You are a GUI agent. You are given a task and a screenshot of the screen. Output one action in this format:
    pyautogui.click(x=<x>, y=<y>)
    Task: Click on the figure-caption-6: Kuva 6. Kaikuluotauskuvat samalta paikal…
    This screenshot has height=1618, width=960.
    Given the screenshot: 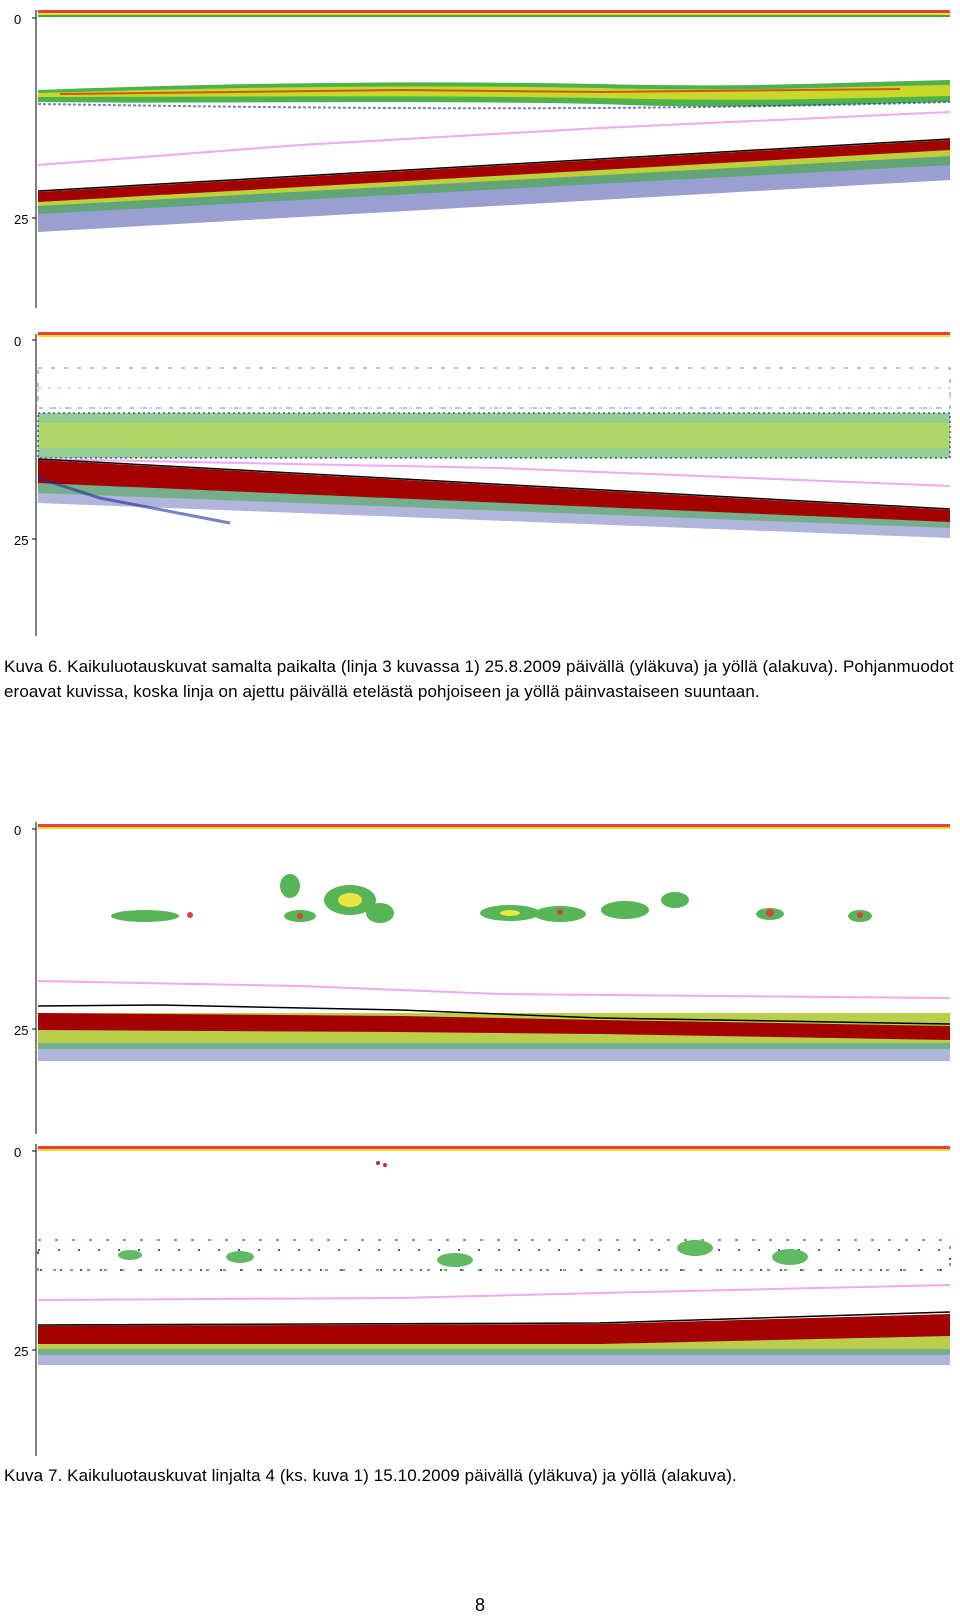 What is the action you would take?
    pyautogui.click(x=479, y=679)
    